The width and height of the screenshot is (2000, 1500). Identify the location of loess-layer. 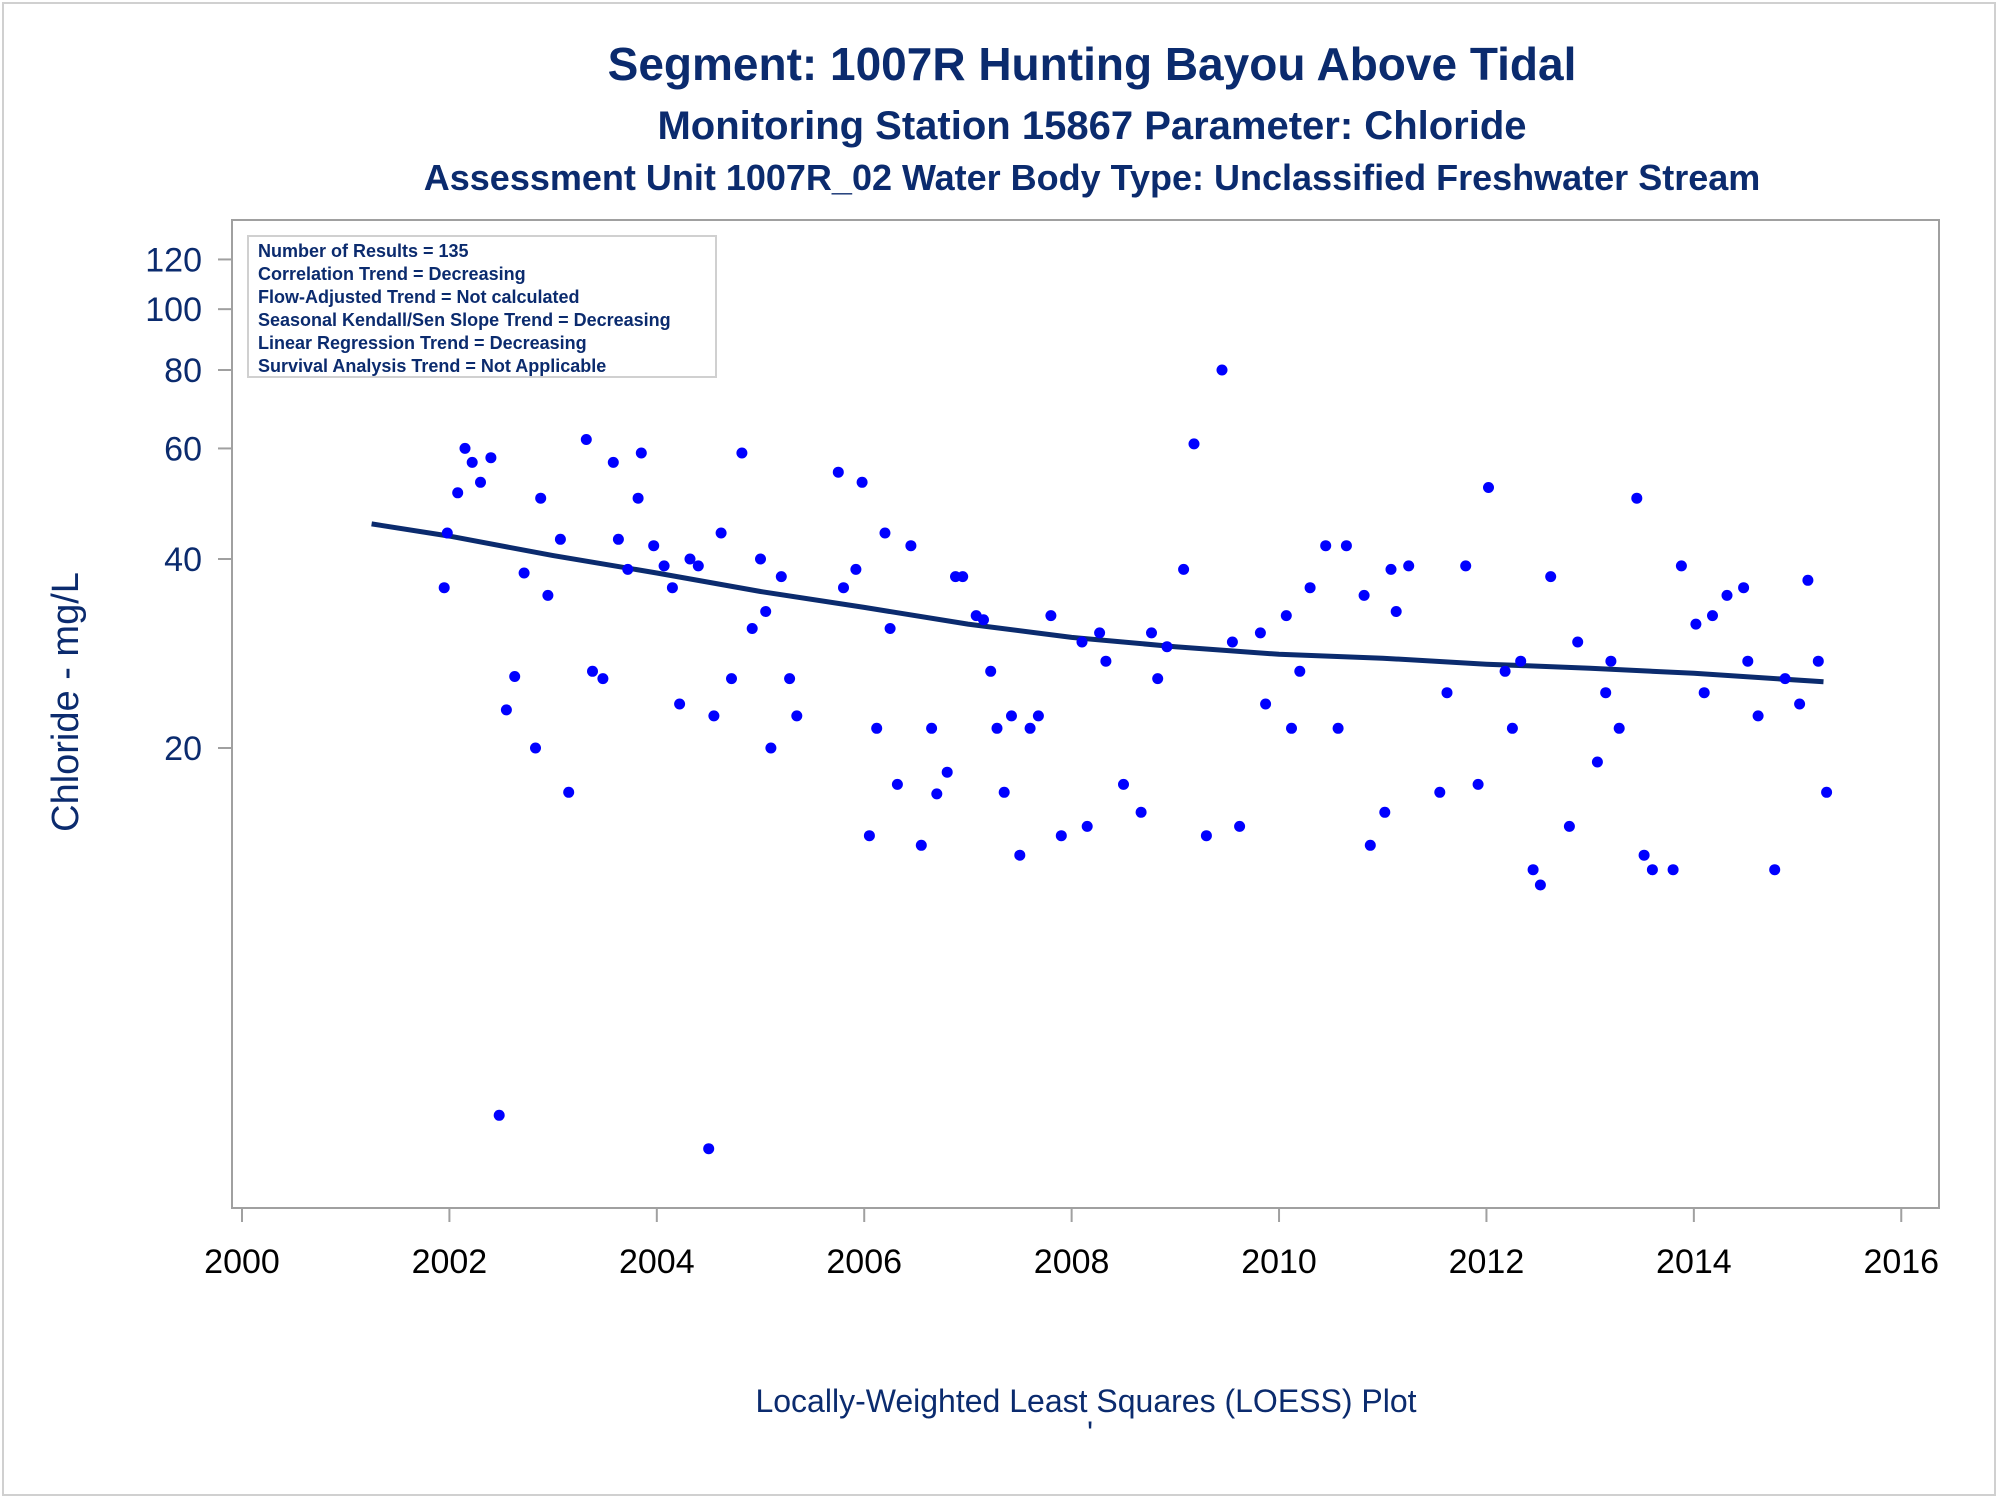
(1097, 603).